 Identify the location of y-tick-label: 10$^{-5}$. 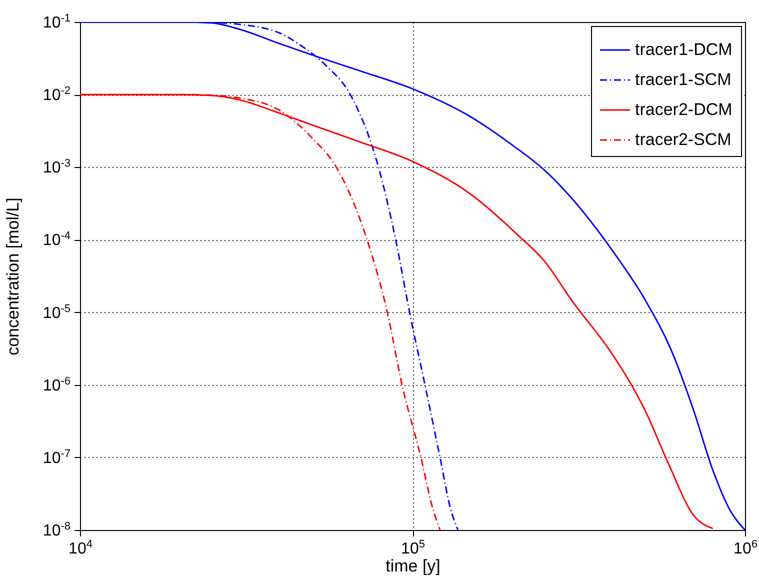
(56, 312).